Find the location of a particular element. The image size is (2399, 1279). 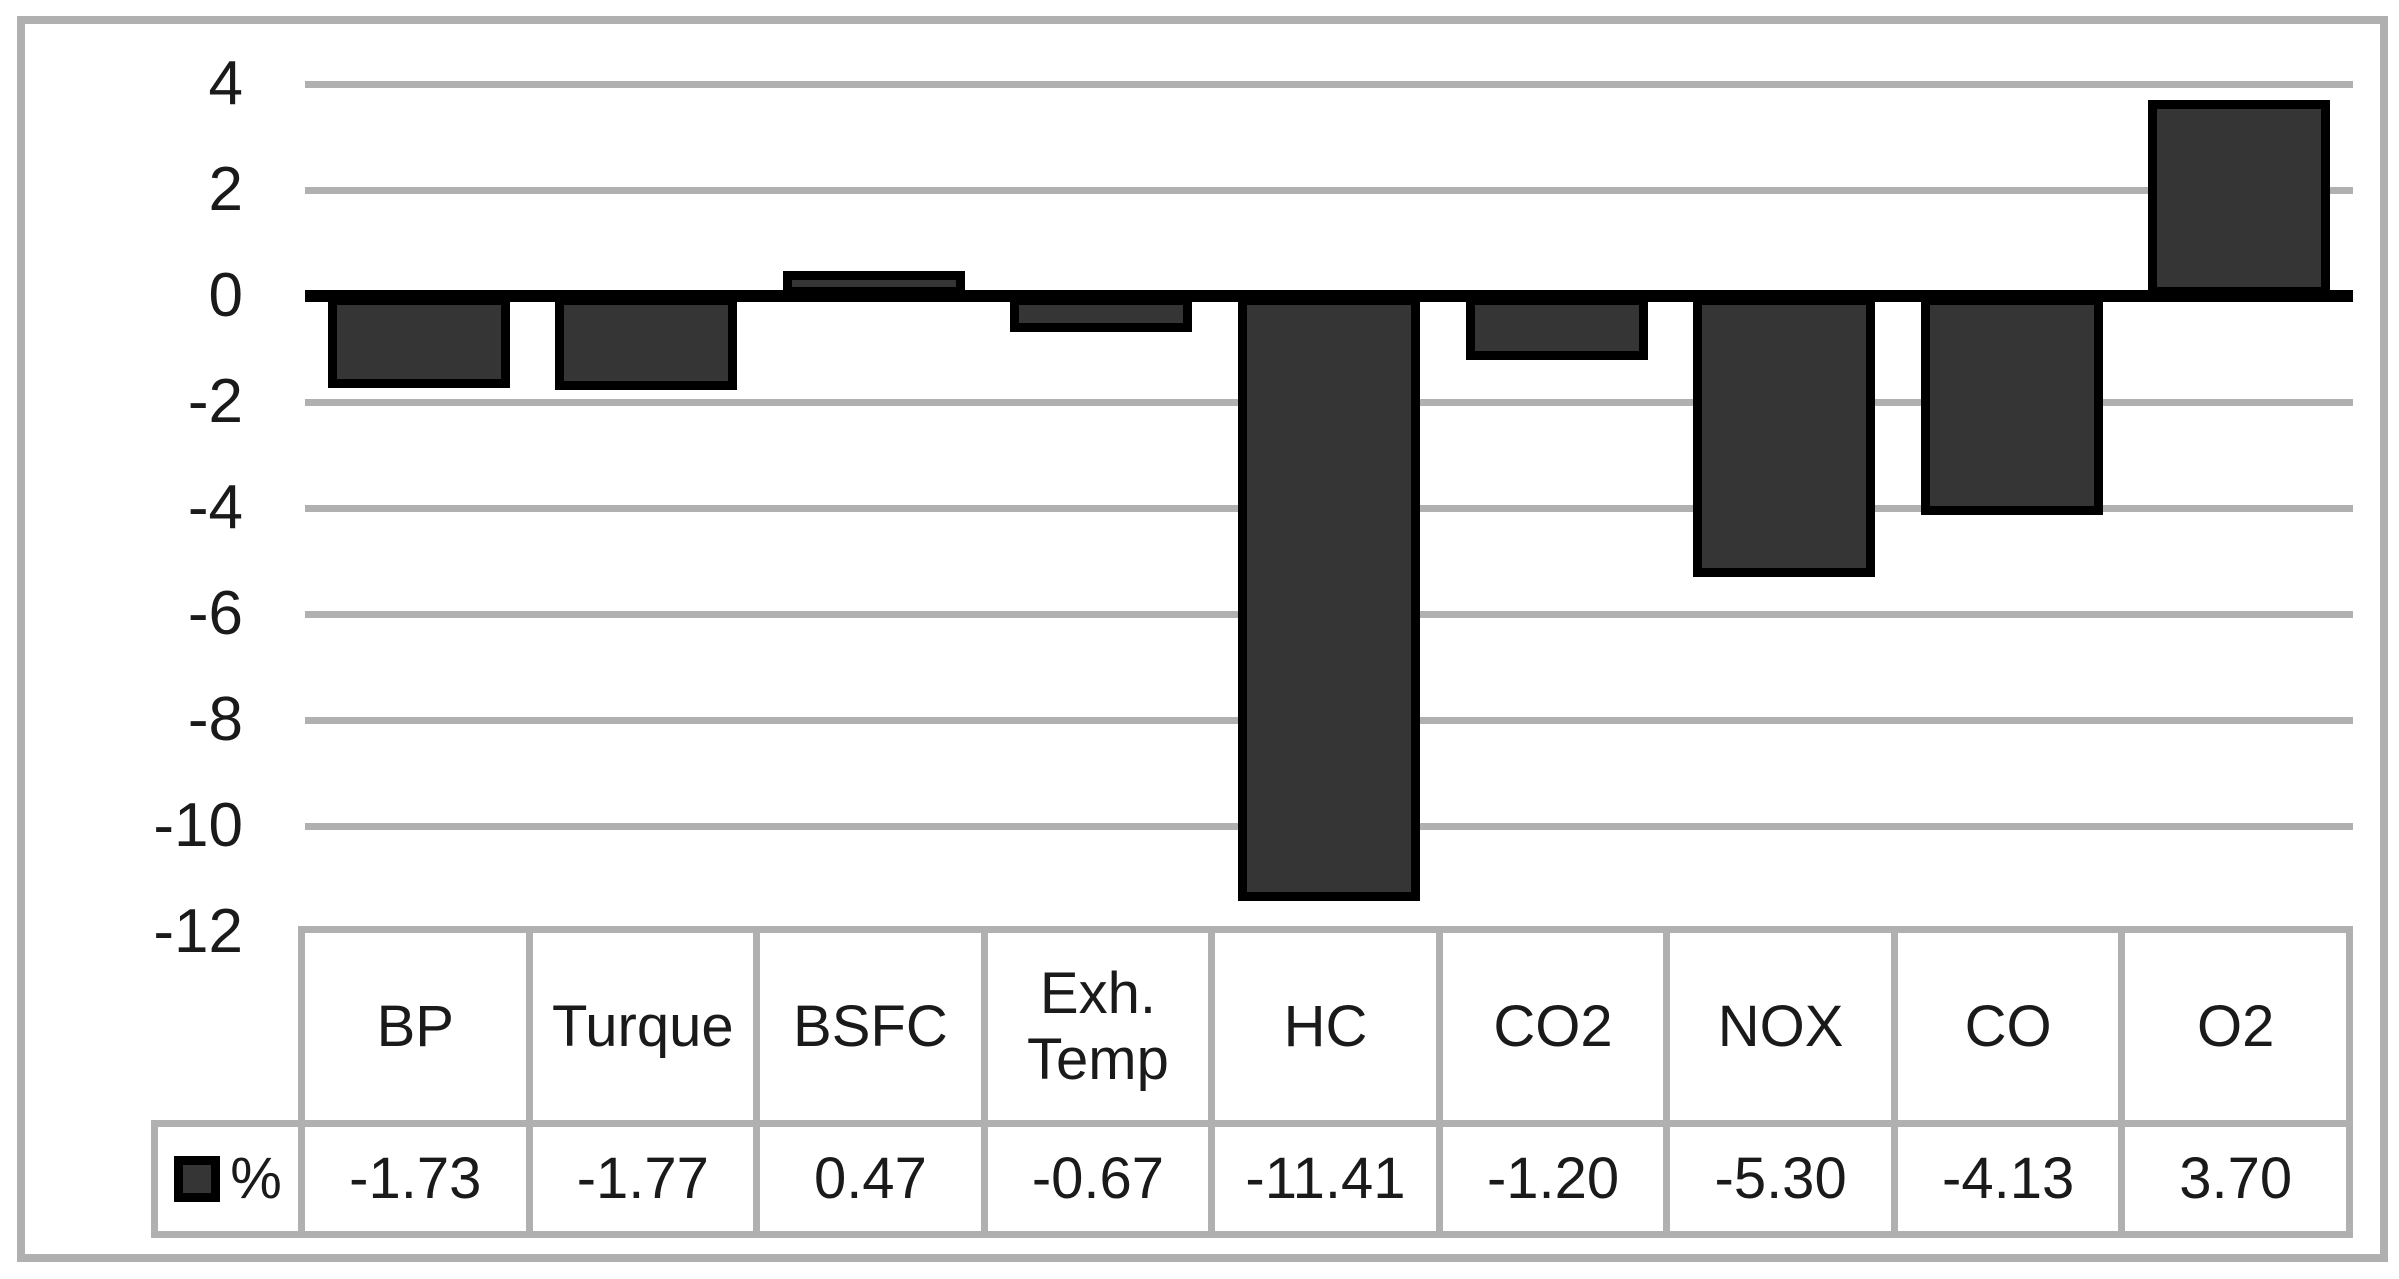

y-axis-label--4: -4 is located at coordinates (215, 507).